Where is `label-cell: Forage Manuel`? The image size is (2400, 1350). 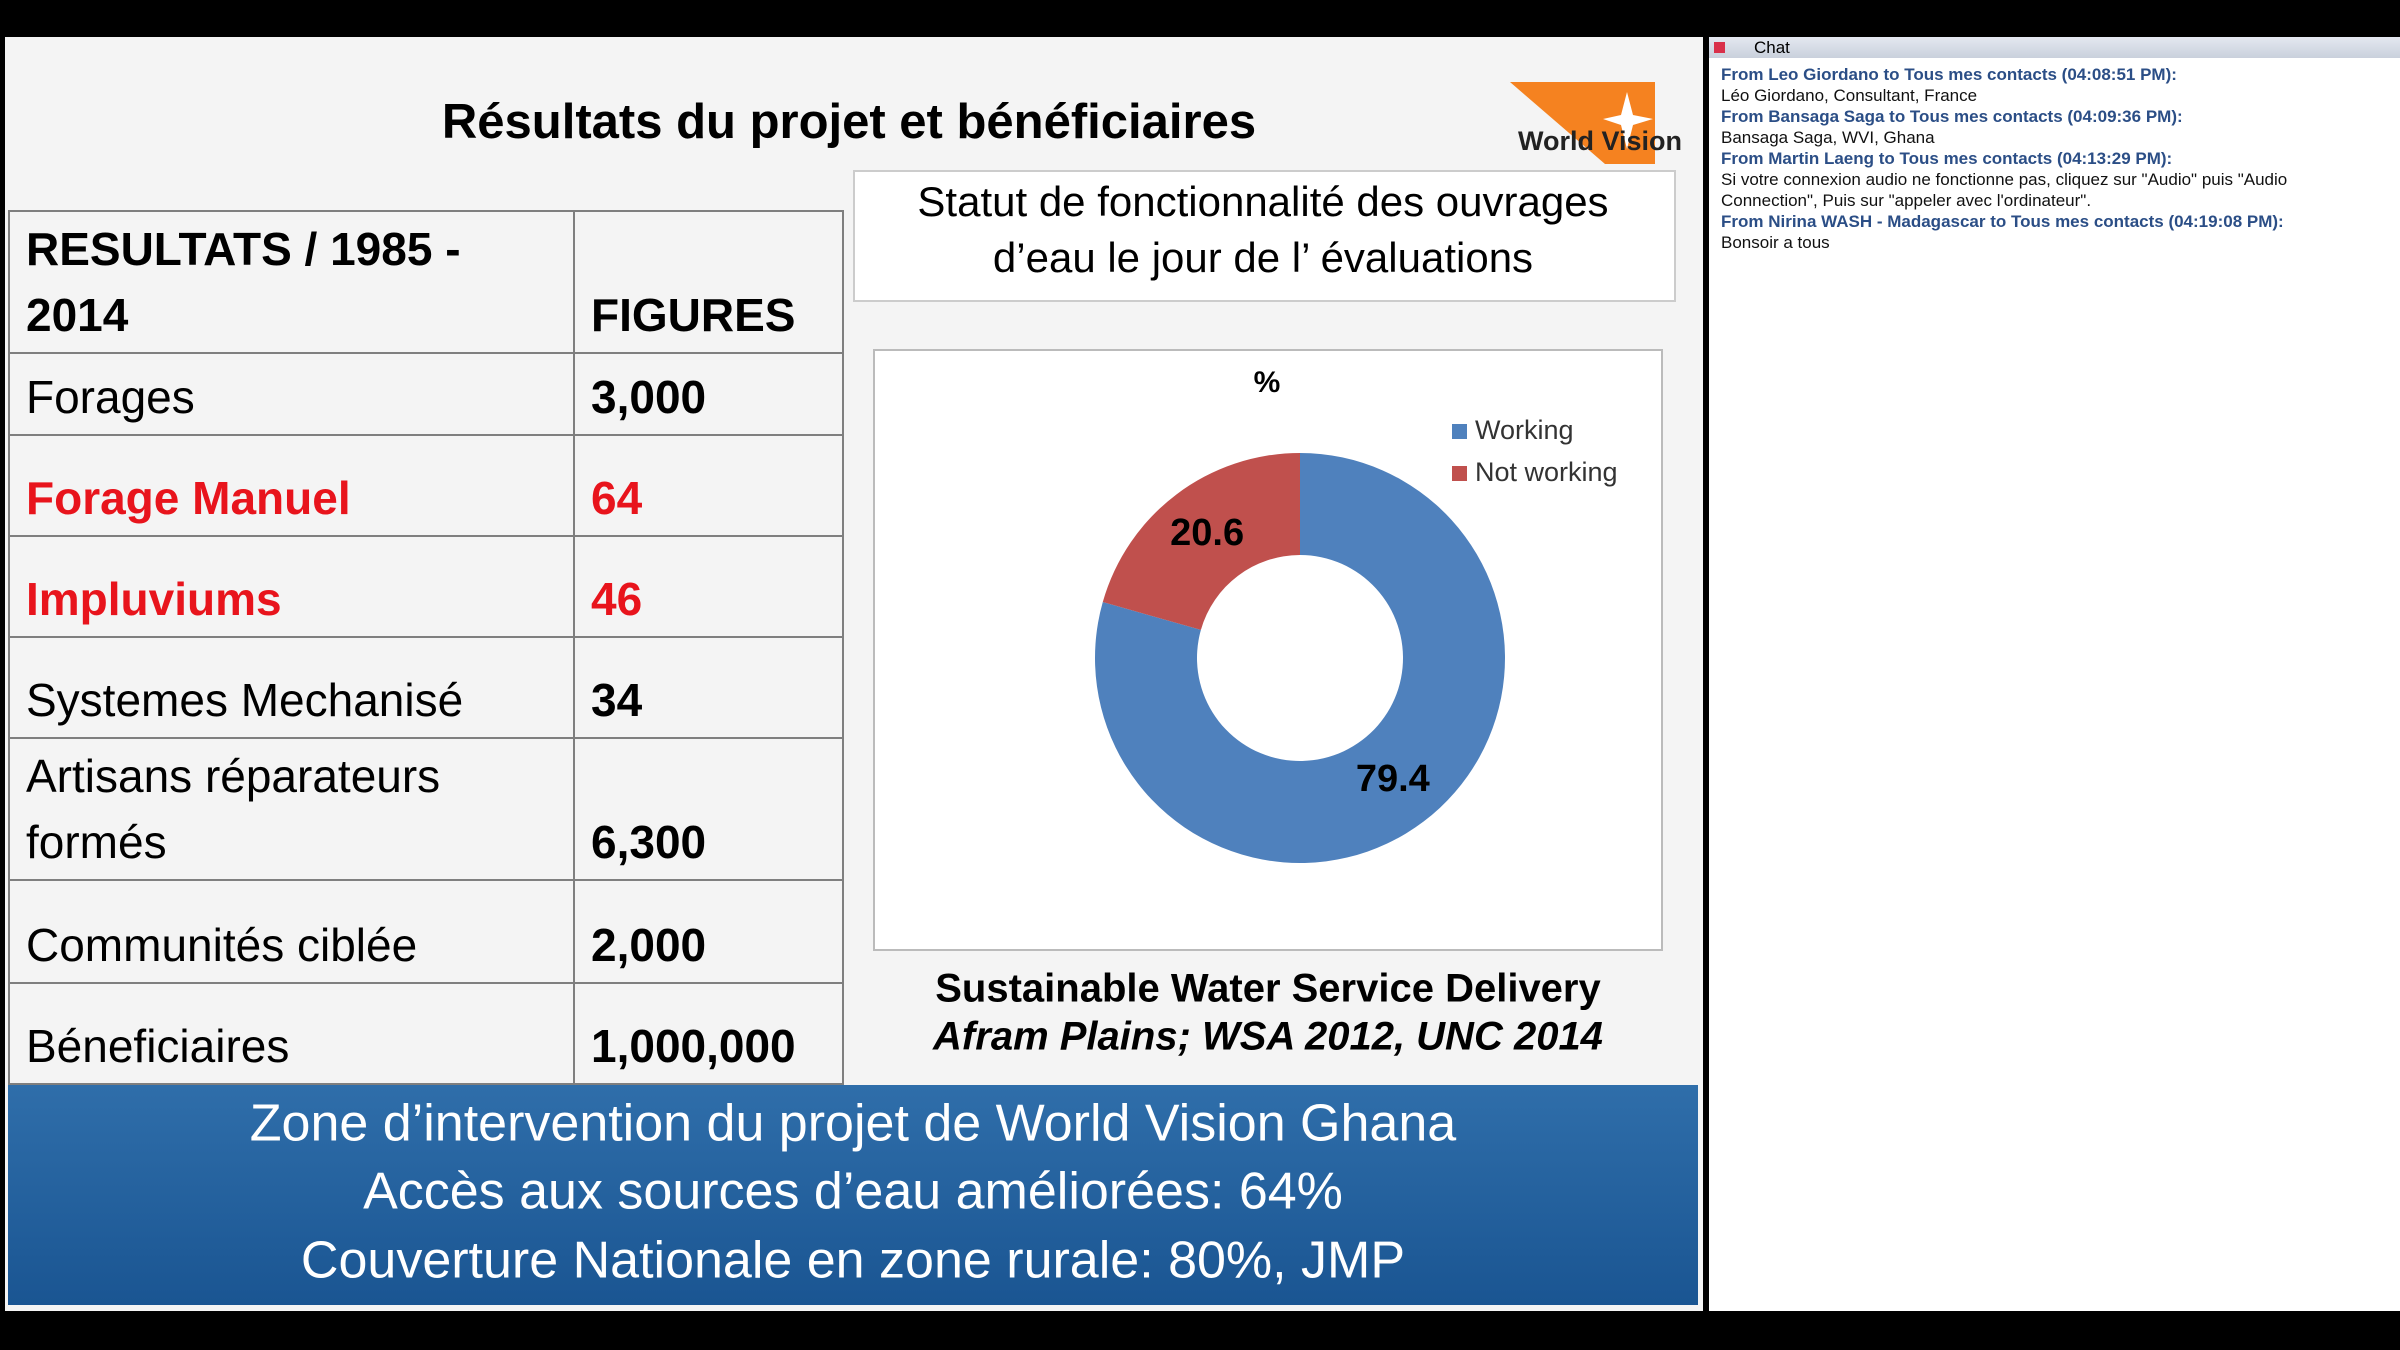
label-cell: Forage Manuel is located at coordinates (291, 485).